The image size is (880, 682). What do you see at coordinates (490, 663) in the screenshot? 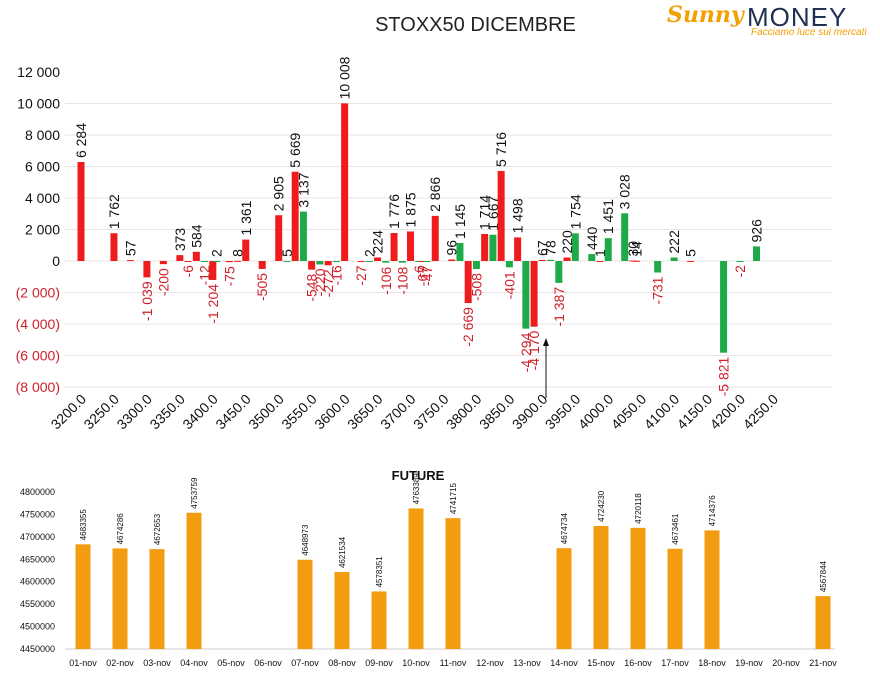
I see `future-x-tick-label: 12-nov` at bounding box center [490, 663].